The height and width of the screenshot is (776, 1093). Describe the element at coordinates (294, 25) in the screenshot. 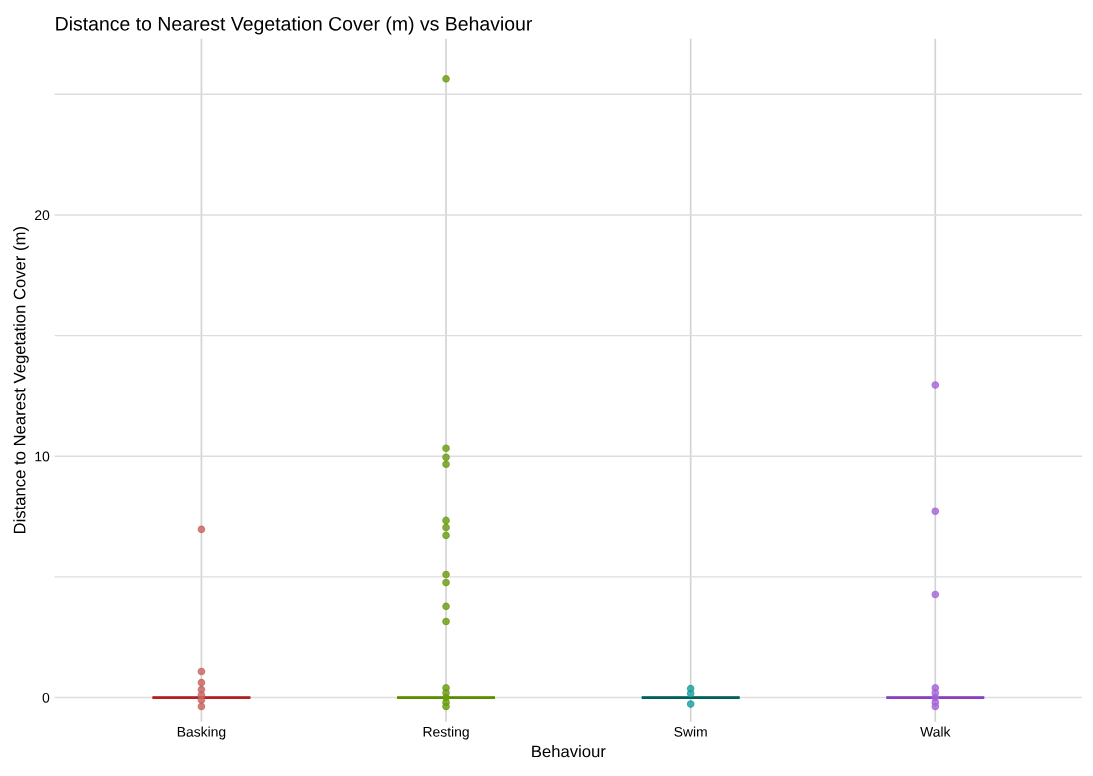

I see `chart-title: Distance to Nearest Vegetation Cover (m) vs Behaviour` at that location.